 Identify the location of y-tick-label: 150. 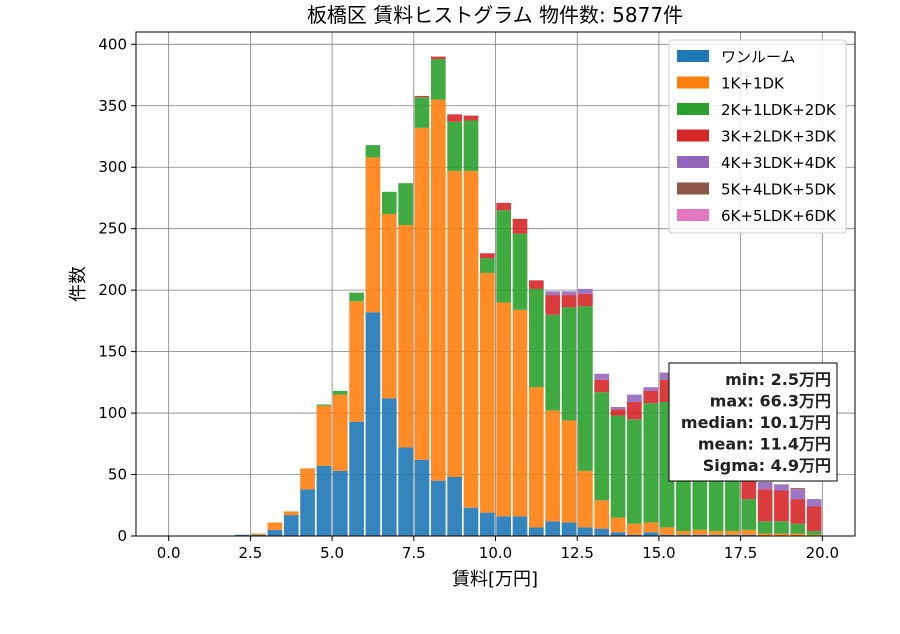
(112, 352).